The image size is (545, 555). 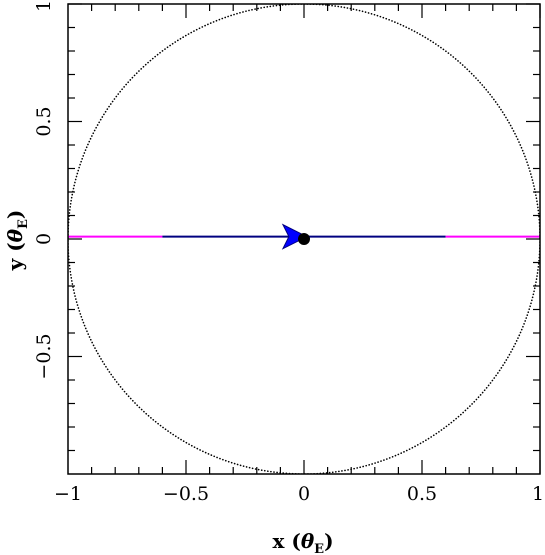 What do you see at coordinates (44, 356) in the screenshot?
I see `y-tick-label: −0.5` at bounding box center [44, 356].